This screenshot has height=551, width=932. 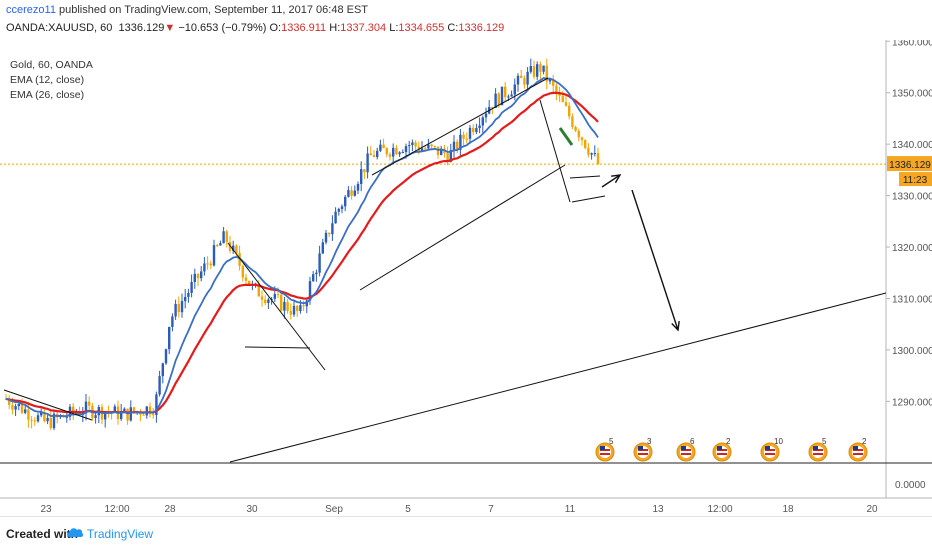 What do you see at coordinates (462, 227) in the screenshot?
I see `channel-lower` at bounding box center [462, 227].